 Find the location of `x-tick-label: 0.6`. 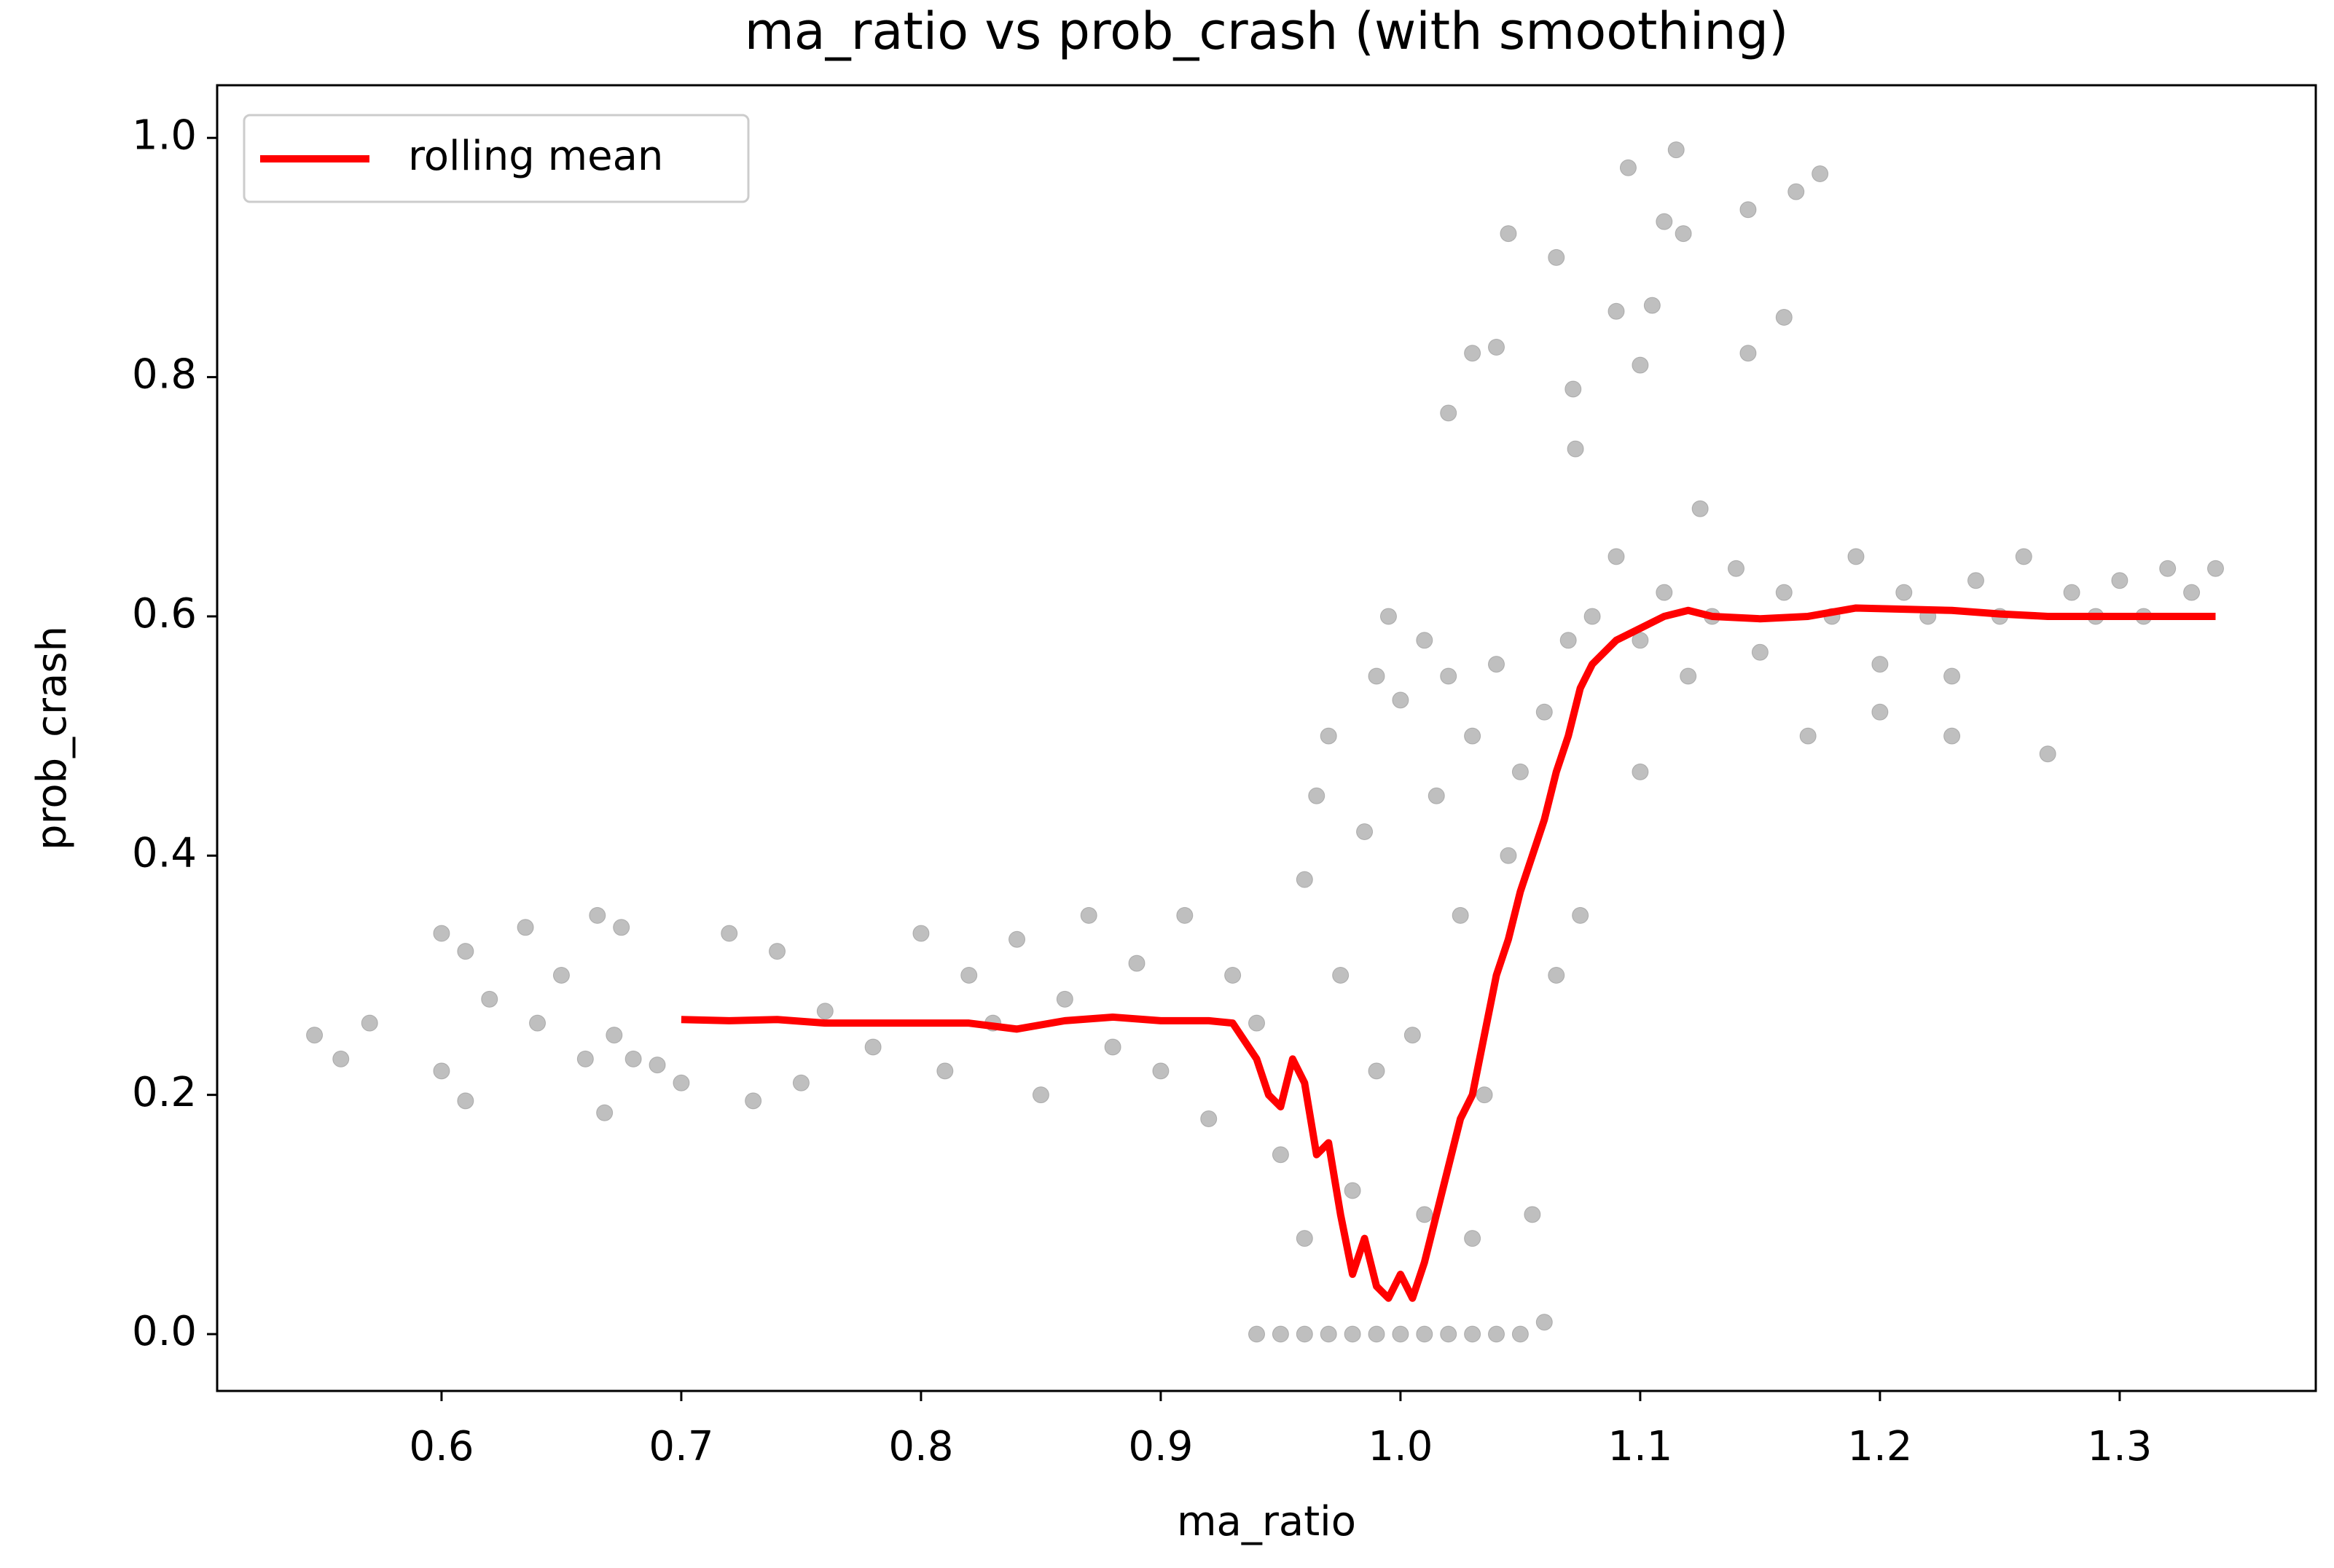

x-tick-label: 0.6 is located at coordinates (441, 1446).